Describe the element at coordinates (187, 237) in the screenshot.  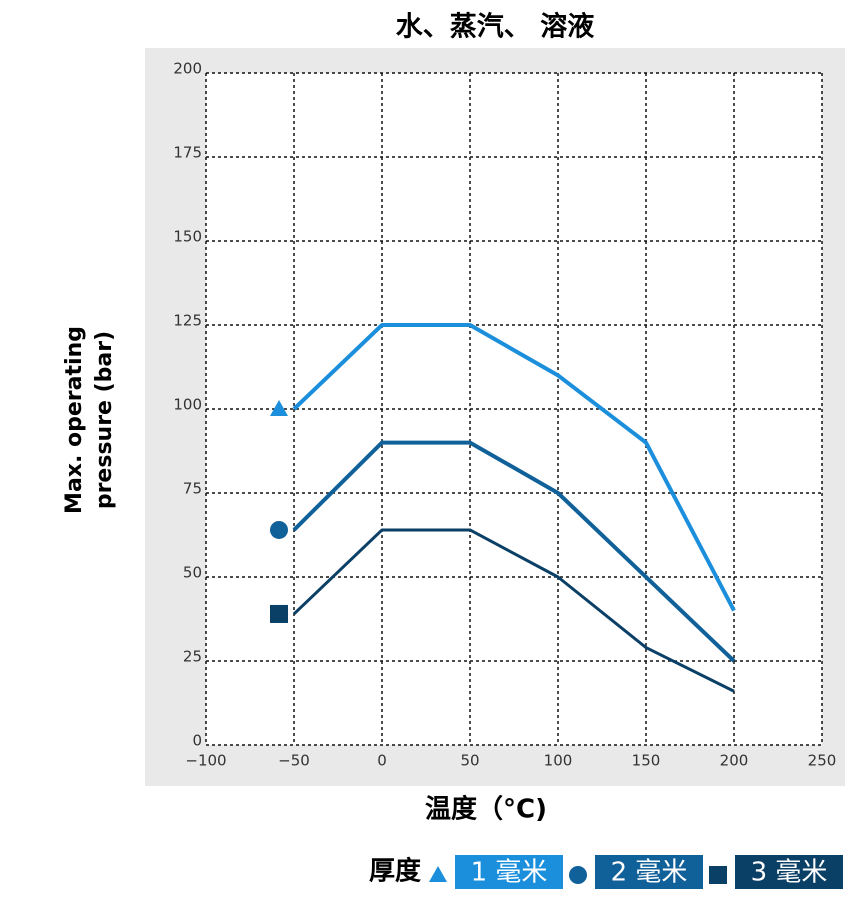
I see `y-tick-label: 150` at that location.